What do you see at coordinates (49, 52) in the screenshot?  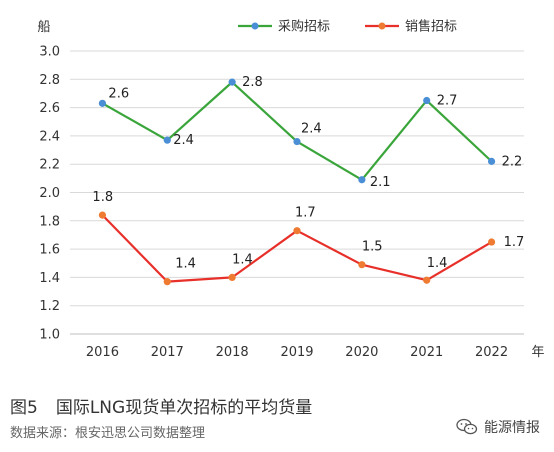 I see `y-tick-label: 3.0` at bounding box center [49, 52].